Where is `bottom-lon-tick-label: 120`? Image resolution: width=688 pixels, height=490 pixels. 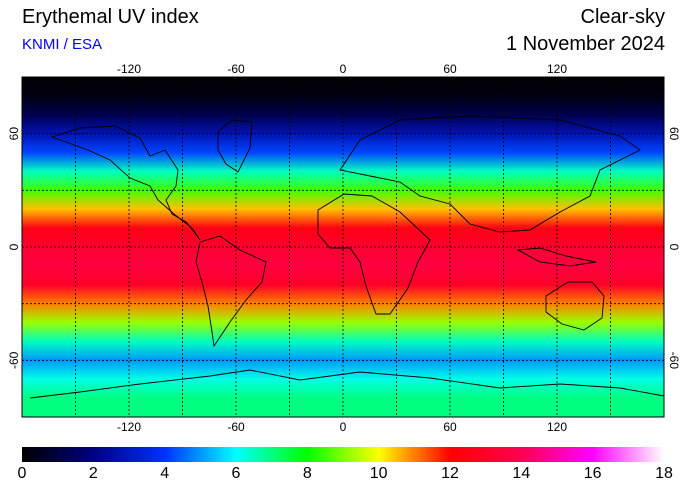 bottom-lon-tick-label: 120 is located at coordinates (557, 427).